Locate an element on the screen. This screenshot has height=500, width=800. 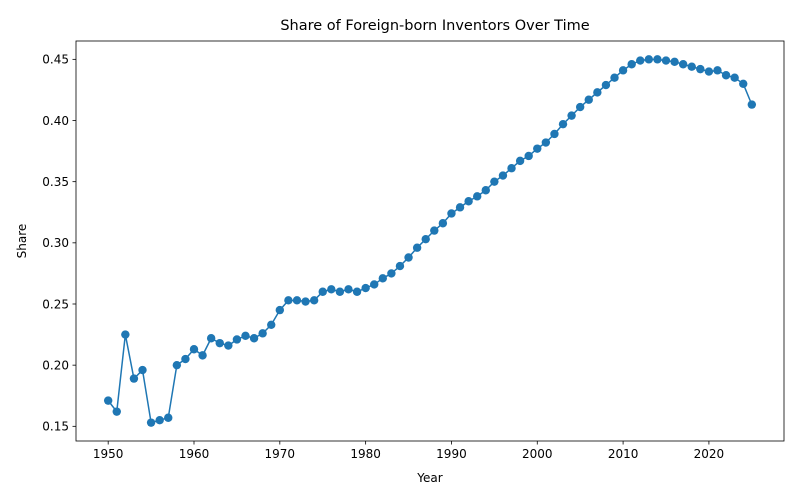
y-axis: 0.15 0.20 0.25 0.30 0.35 0.40 0.45 is located at coordinates (59, 243).